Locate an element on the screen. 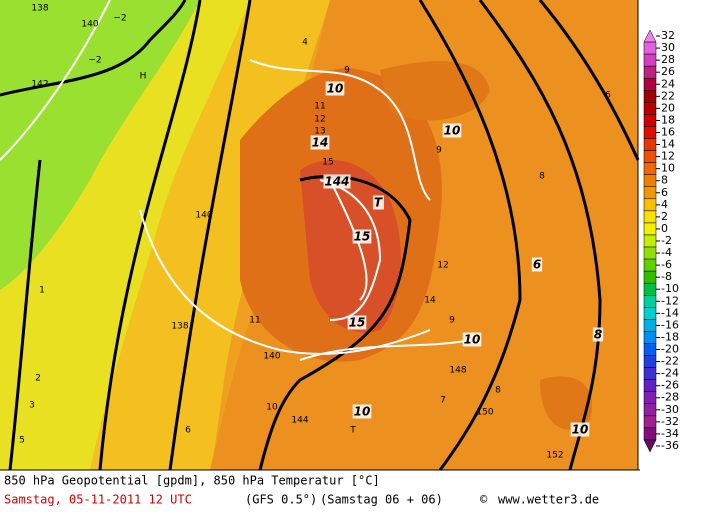  colorbar-label: -10 is located at coordinates (670, 288).